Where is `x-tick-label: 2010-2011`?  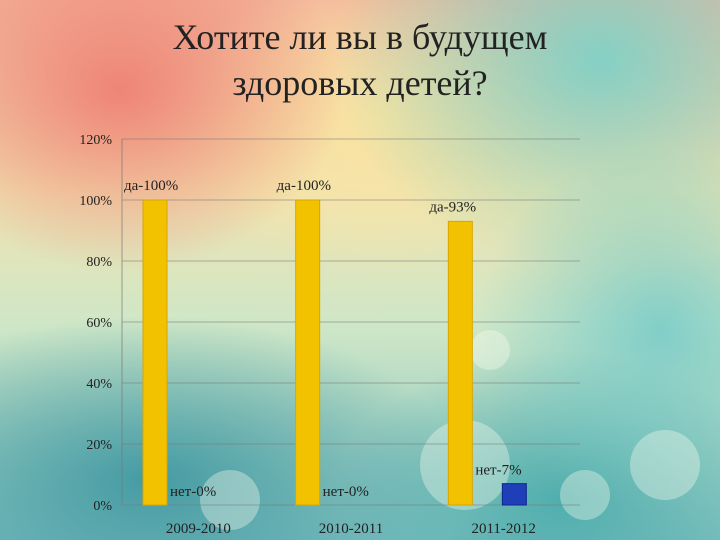 x-tick-label: 2010-2011 is located at coordinates (351, 529).